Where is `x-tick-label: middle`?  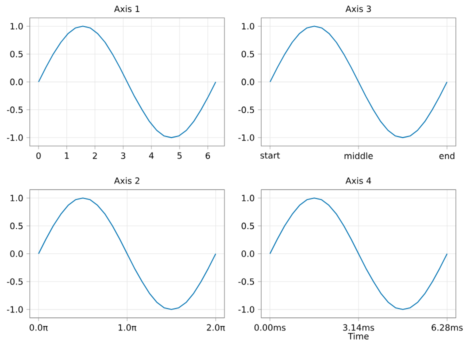
x-tick-label: middle is located at coordinates (358, 156).